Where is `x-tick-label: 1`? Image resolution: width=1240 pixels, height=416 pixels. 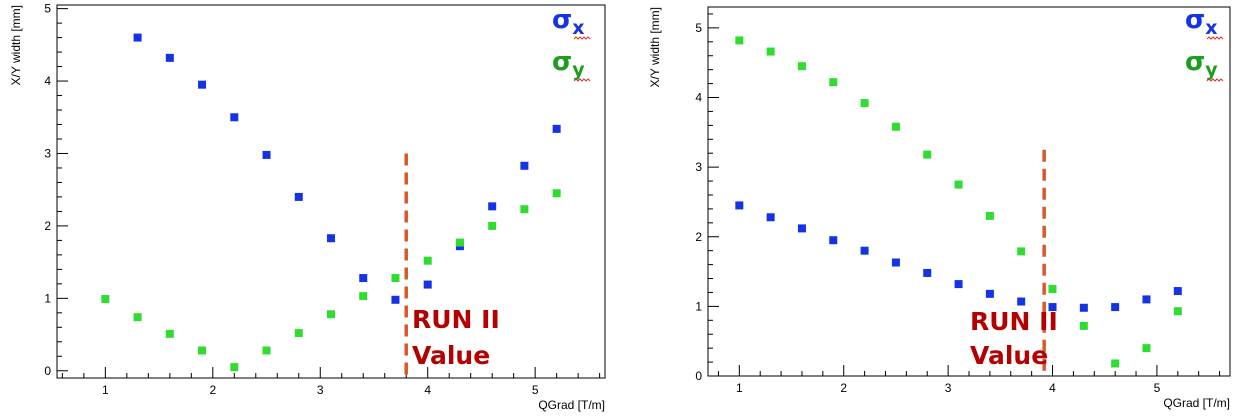
x-tick-label: 1 is located at coordinates (105, 390).